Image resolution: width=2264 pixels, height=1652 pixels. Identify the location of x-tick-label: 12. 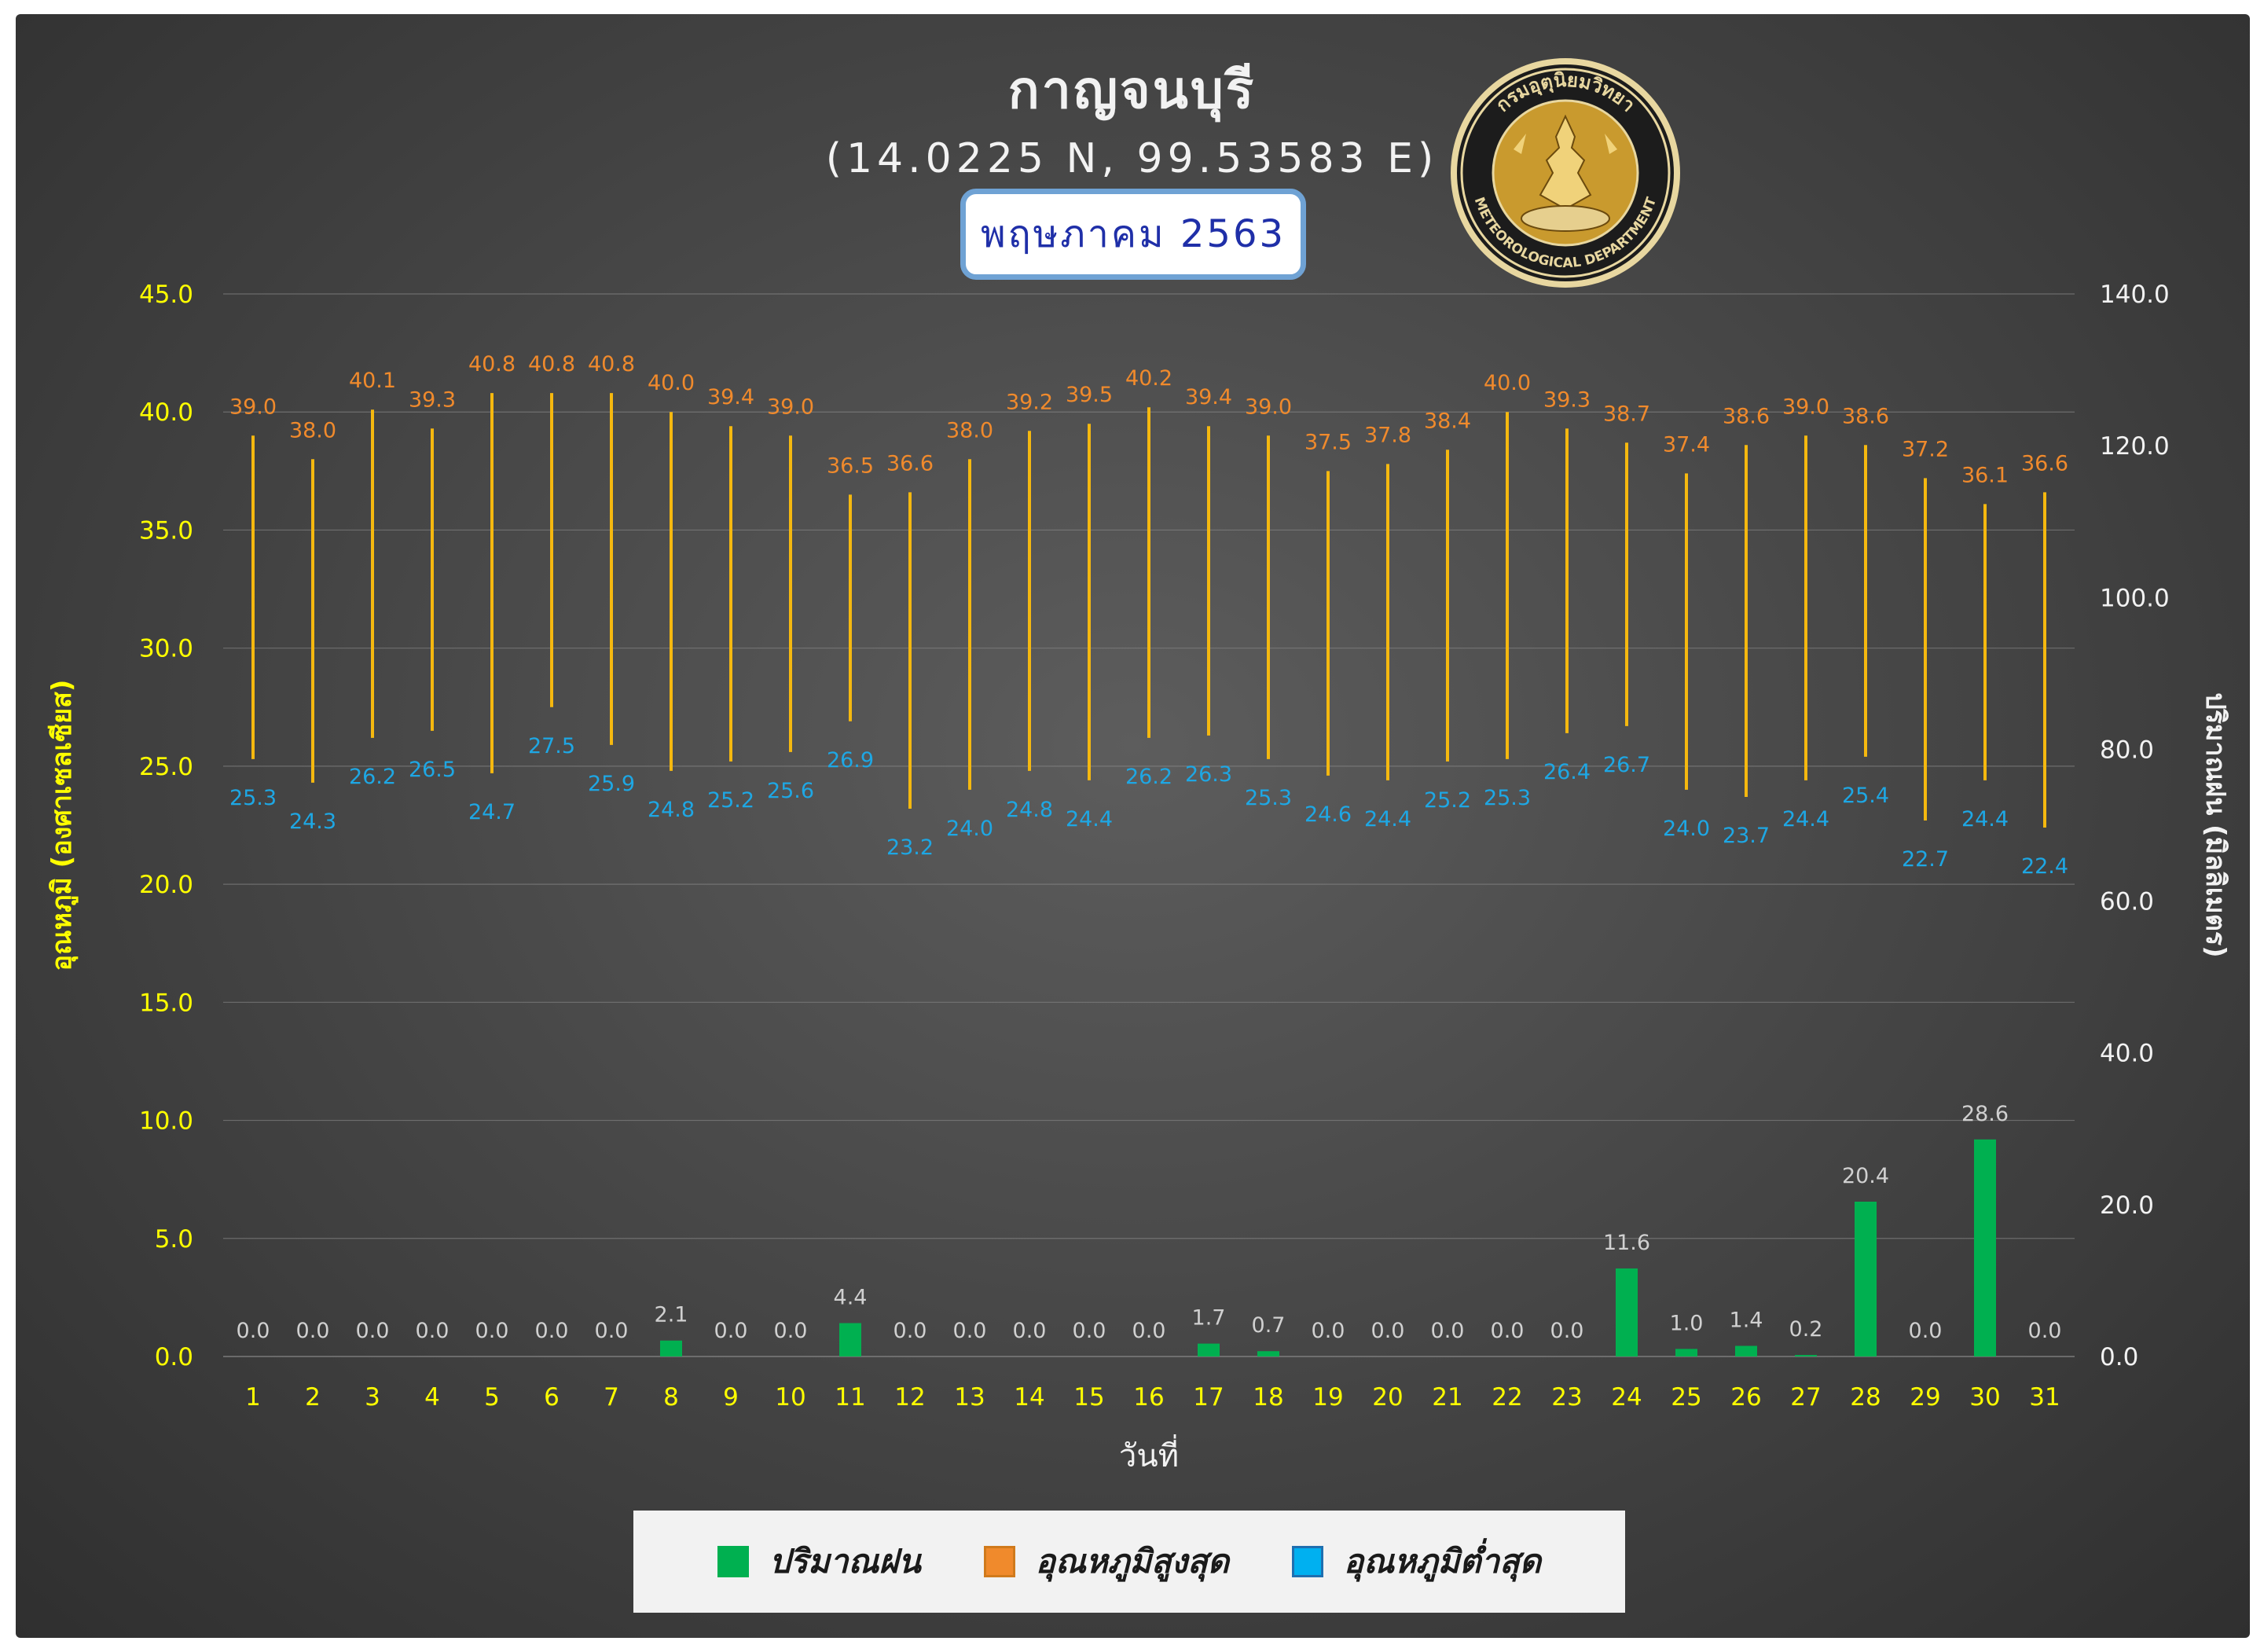
(909, 1398).